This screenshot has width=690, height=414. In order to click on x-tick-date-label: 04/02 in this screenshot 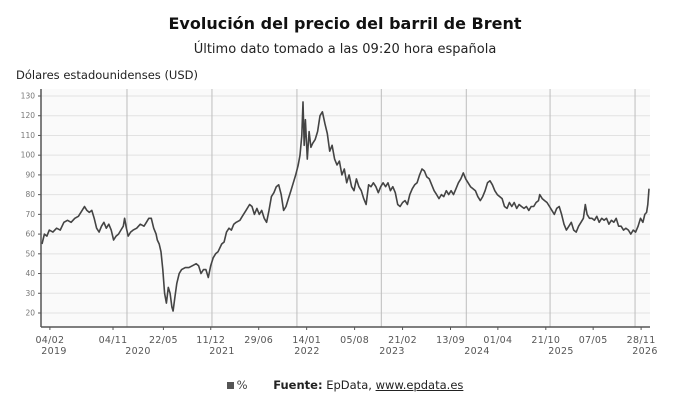, I will do `click(49, 340)`.